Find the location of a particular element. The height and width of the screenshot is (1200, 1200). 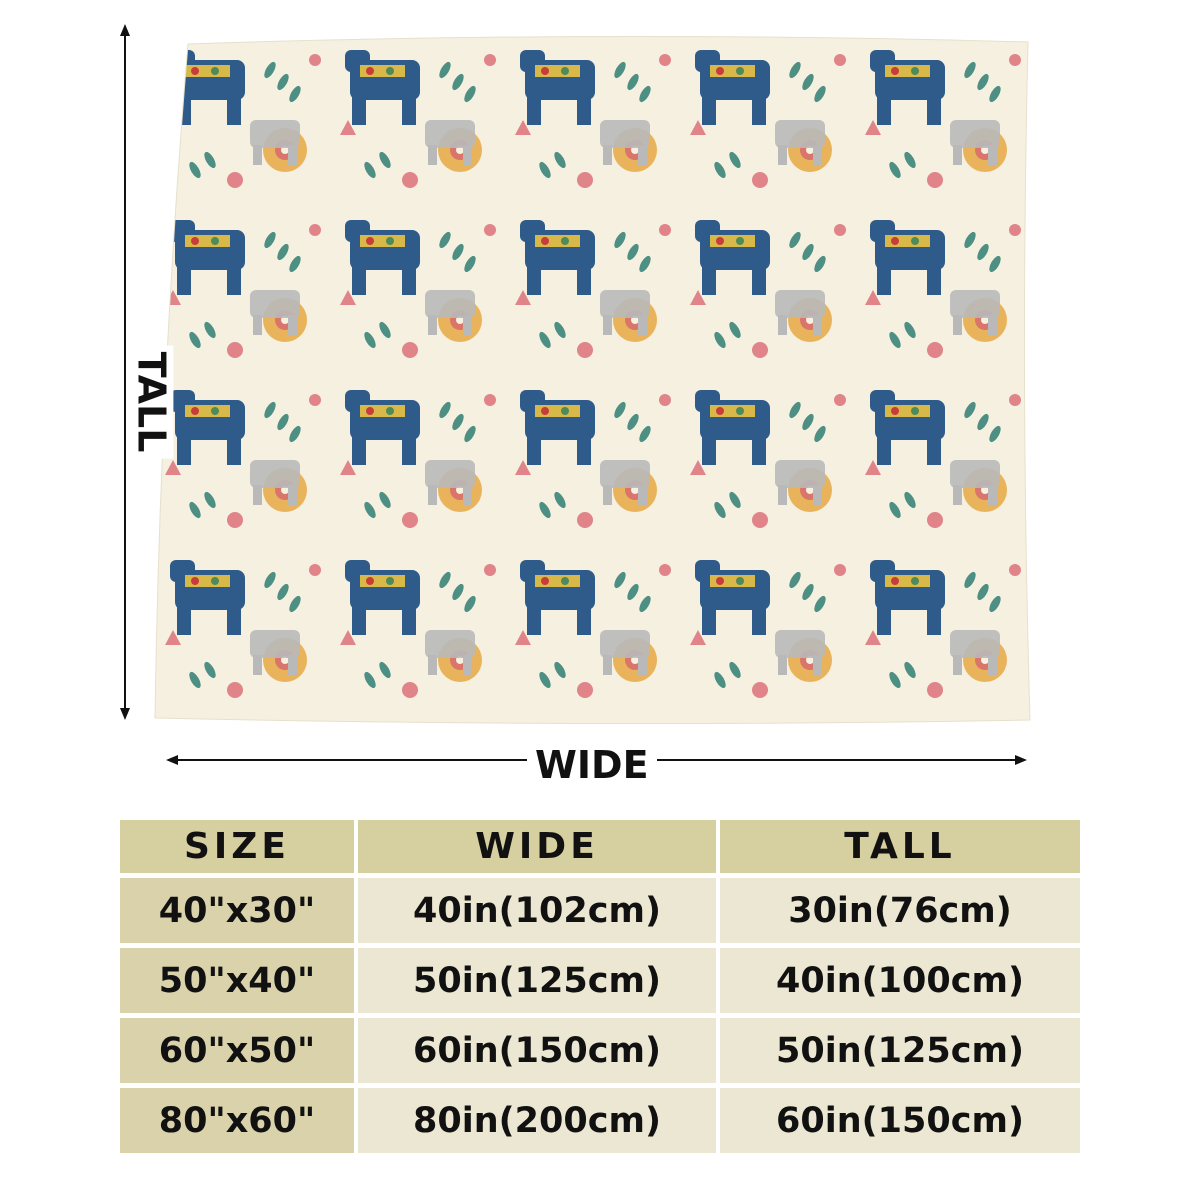

table-cell: 80"x60" is located at coordinates (237, 1120).